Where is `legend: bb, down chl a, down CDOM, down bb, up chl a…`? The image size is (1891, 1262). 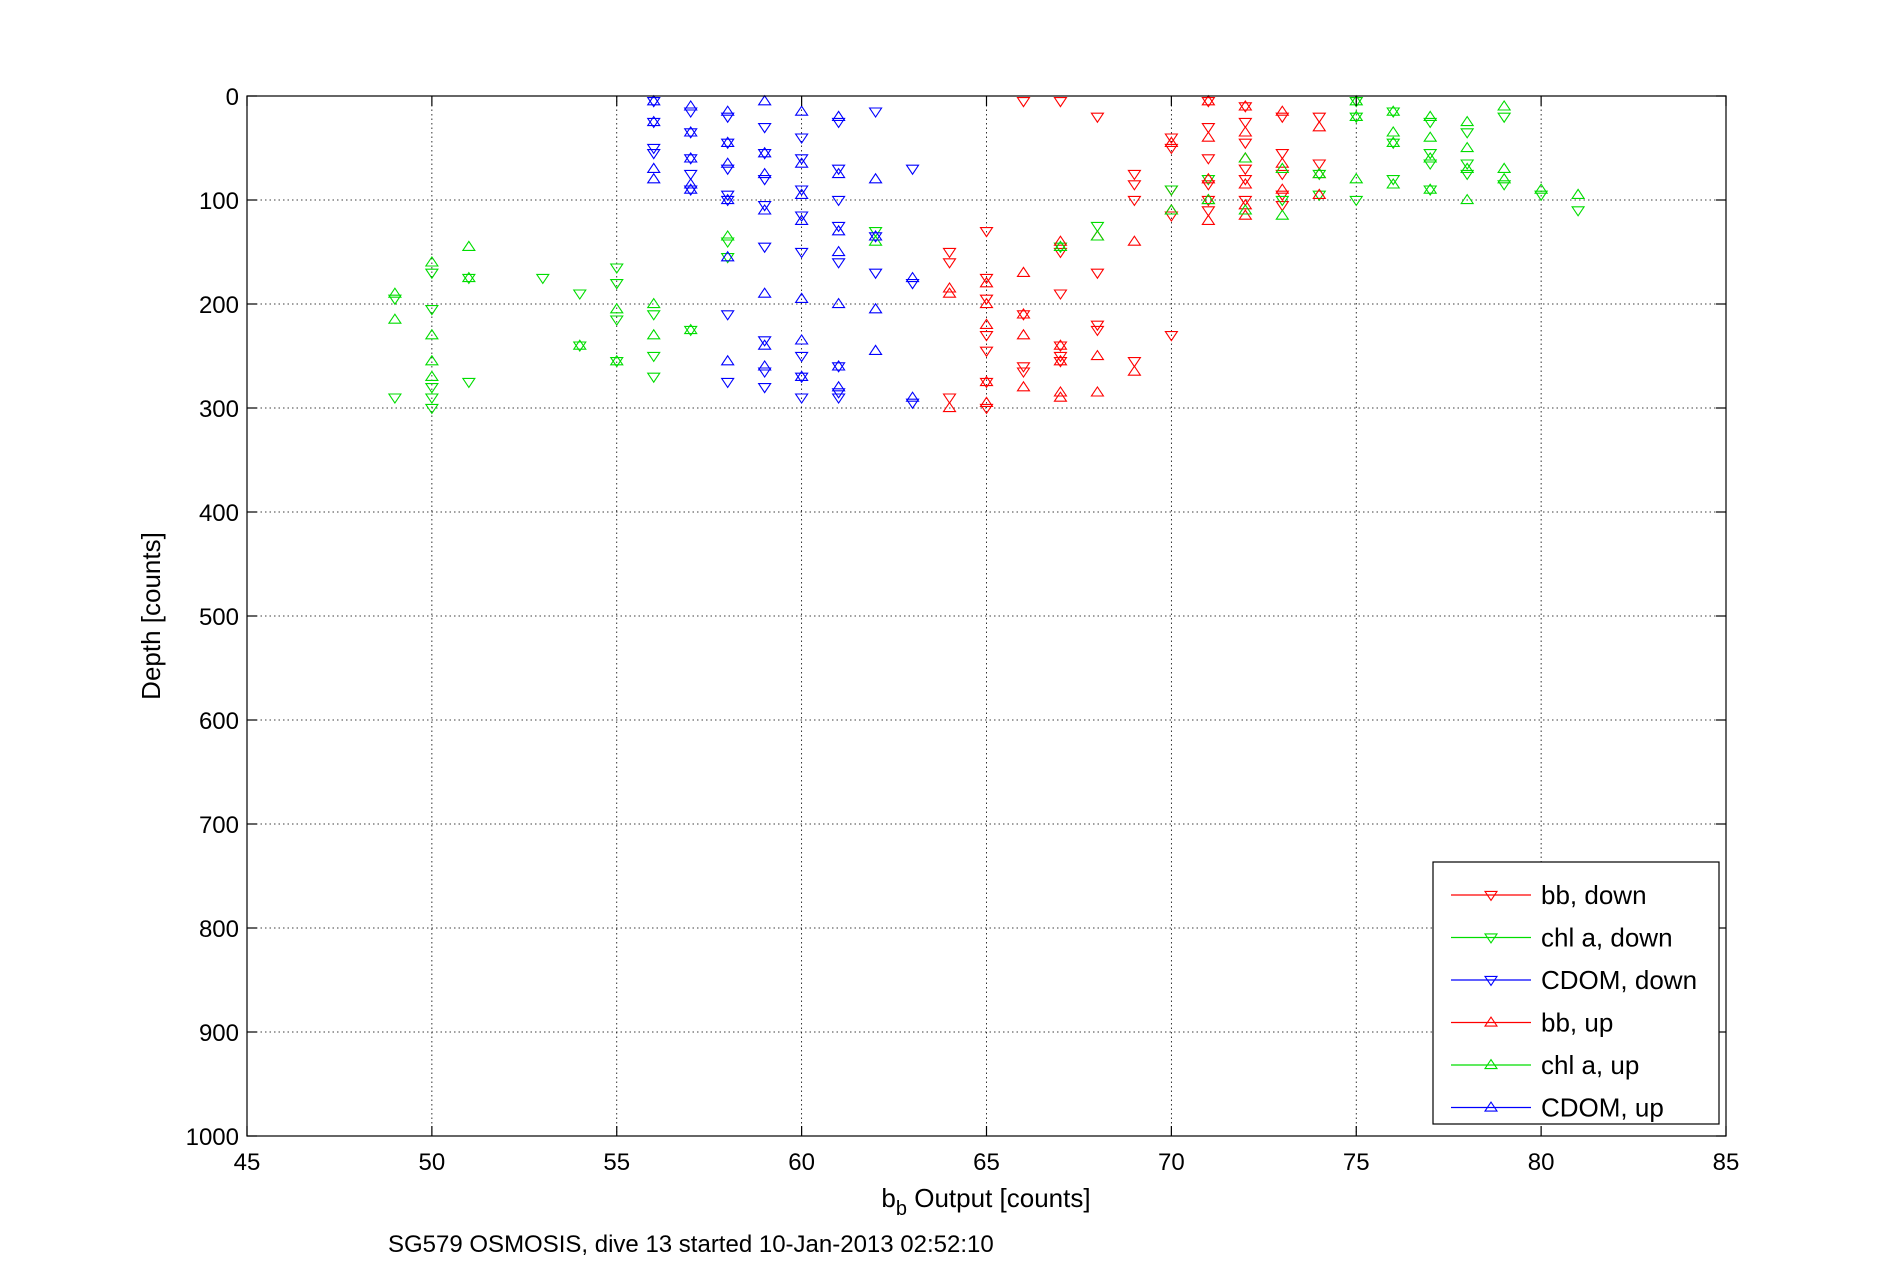 legend: bb, down chl a, down CDOM, down bb, up chl a… is located at coordinates (1576, 993).